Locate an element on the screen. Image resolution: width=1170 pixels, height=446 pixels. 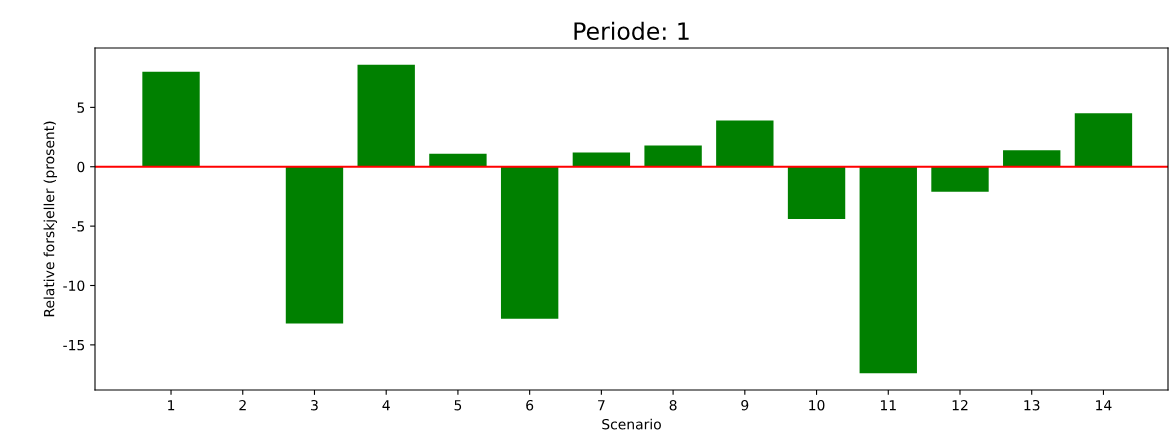
x-tick-label: 6 is located at coordinates (530, 405).